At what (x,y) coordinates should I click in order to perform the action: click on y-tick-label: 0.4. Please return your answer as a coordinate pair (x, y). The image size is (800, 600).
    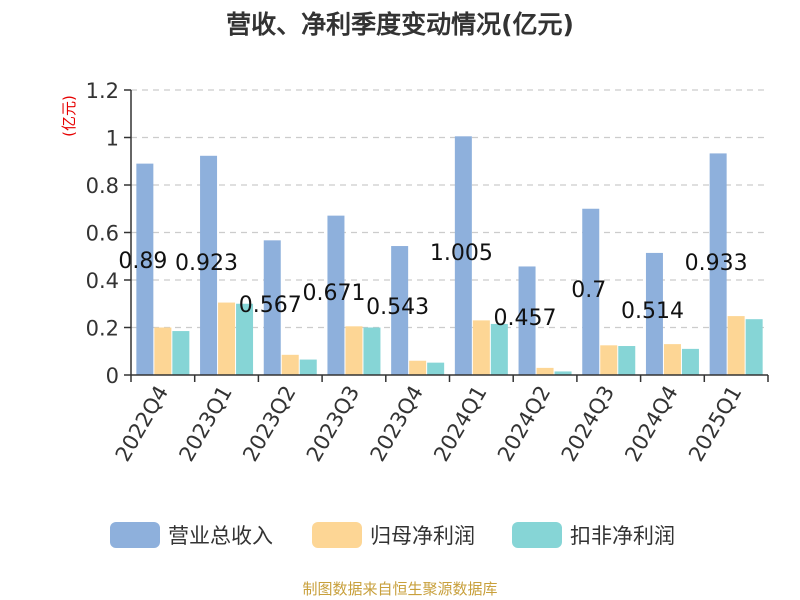
    Looking at the image, I should click on (102, 281).